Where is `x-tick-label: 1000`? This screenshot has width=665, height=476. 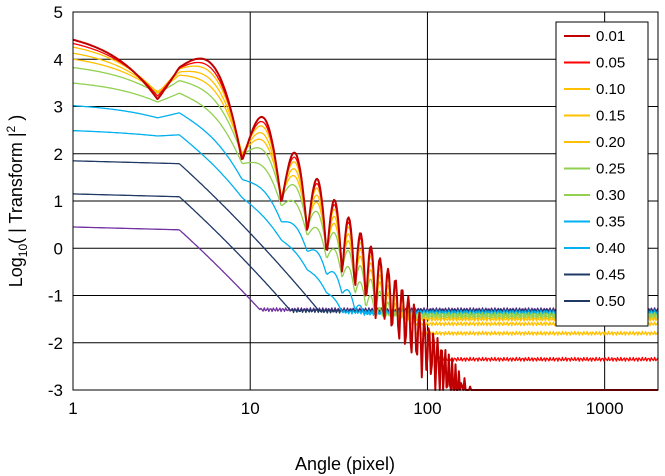
x-tick-label: 1000 is located at coordinates (605, 408).